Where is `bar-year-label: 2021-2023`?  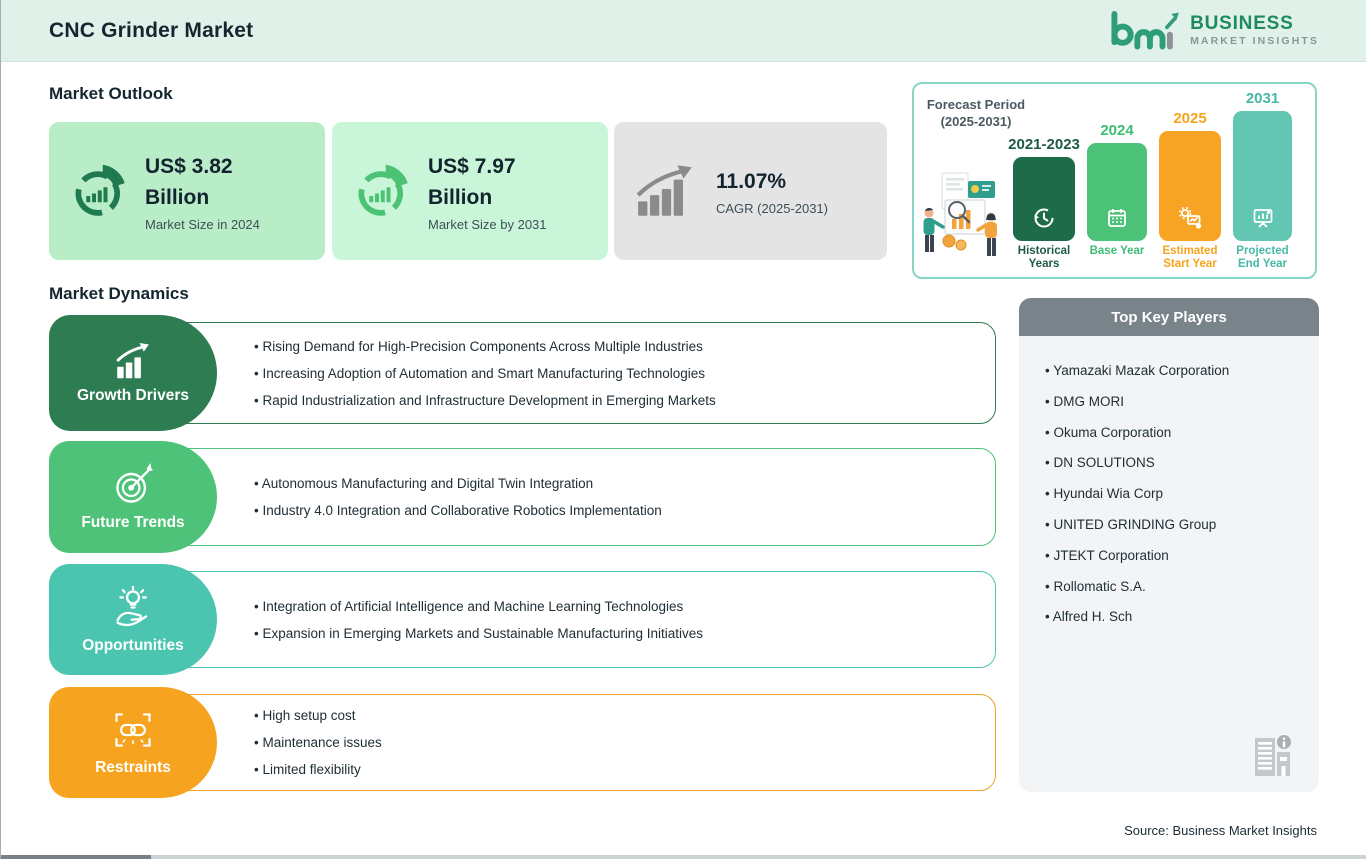 bar-year-label: 2021-2023 is located at coordinates (1044, 144).